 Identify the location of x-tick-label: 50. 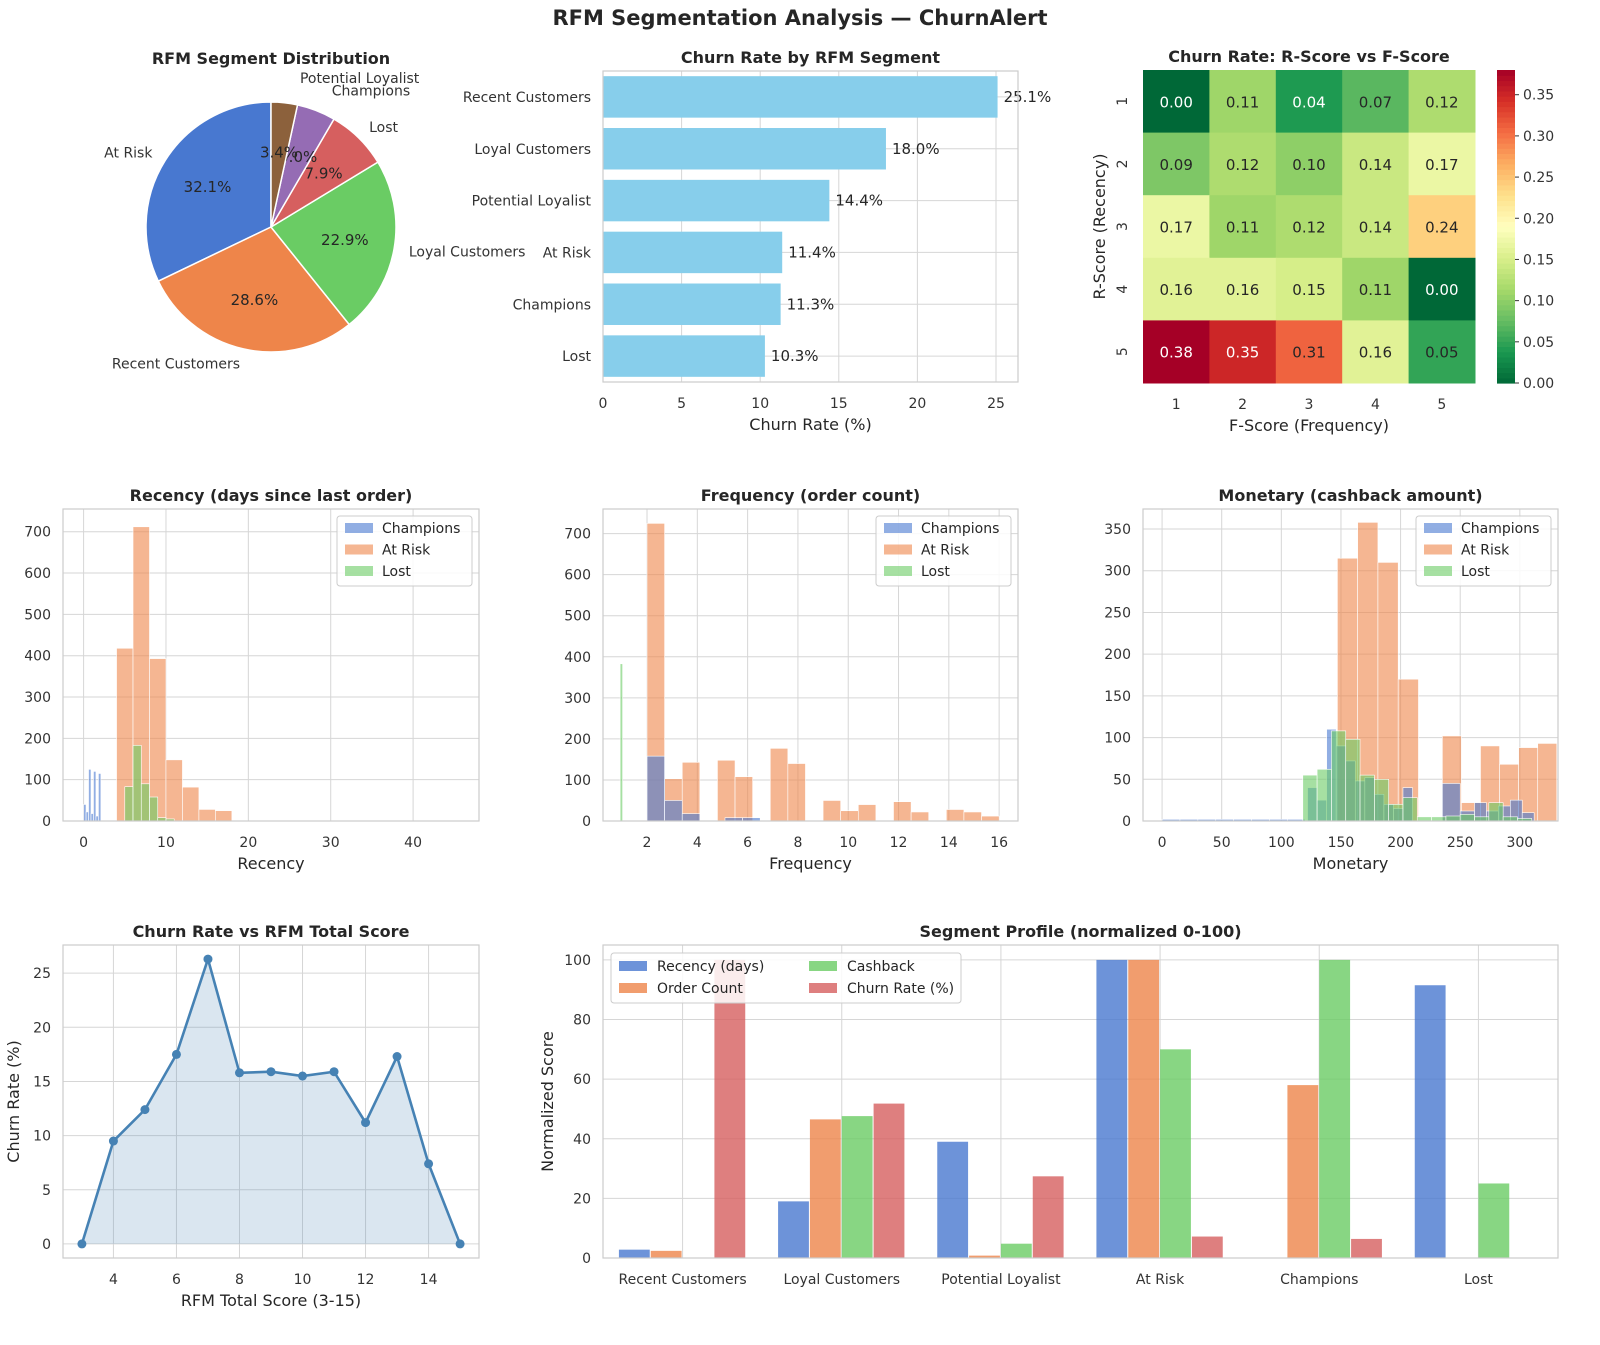
(1222, 843).